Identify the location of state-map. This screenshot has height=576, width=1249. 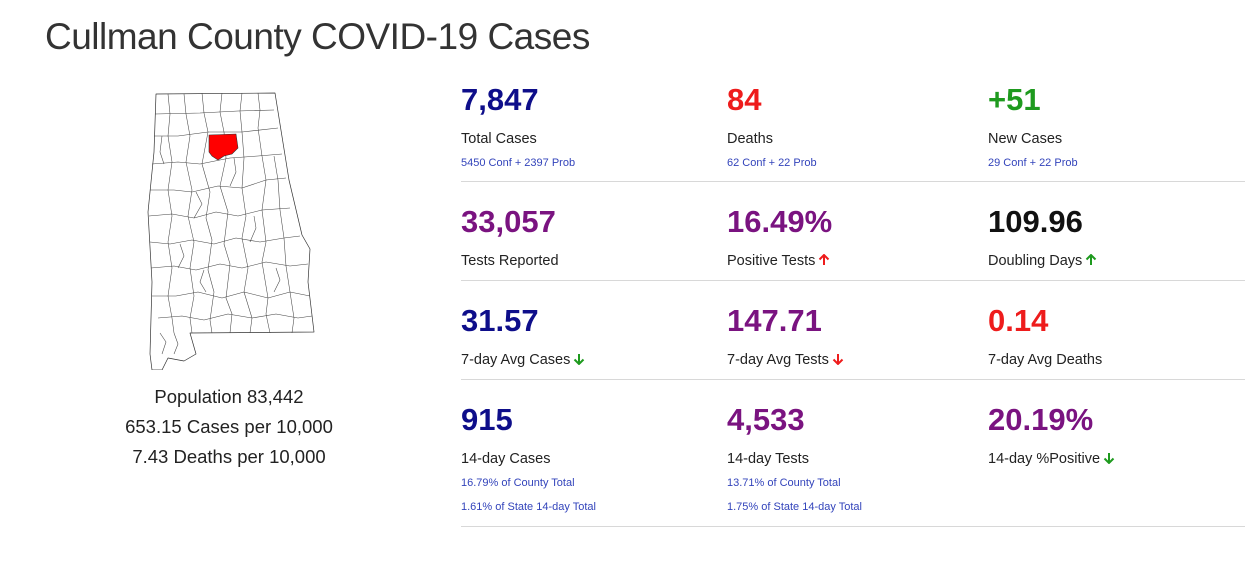
(231, 231).